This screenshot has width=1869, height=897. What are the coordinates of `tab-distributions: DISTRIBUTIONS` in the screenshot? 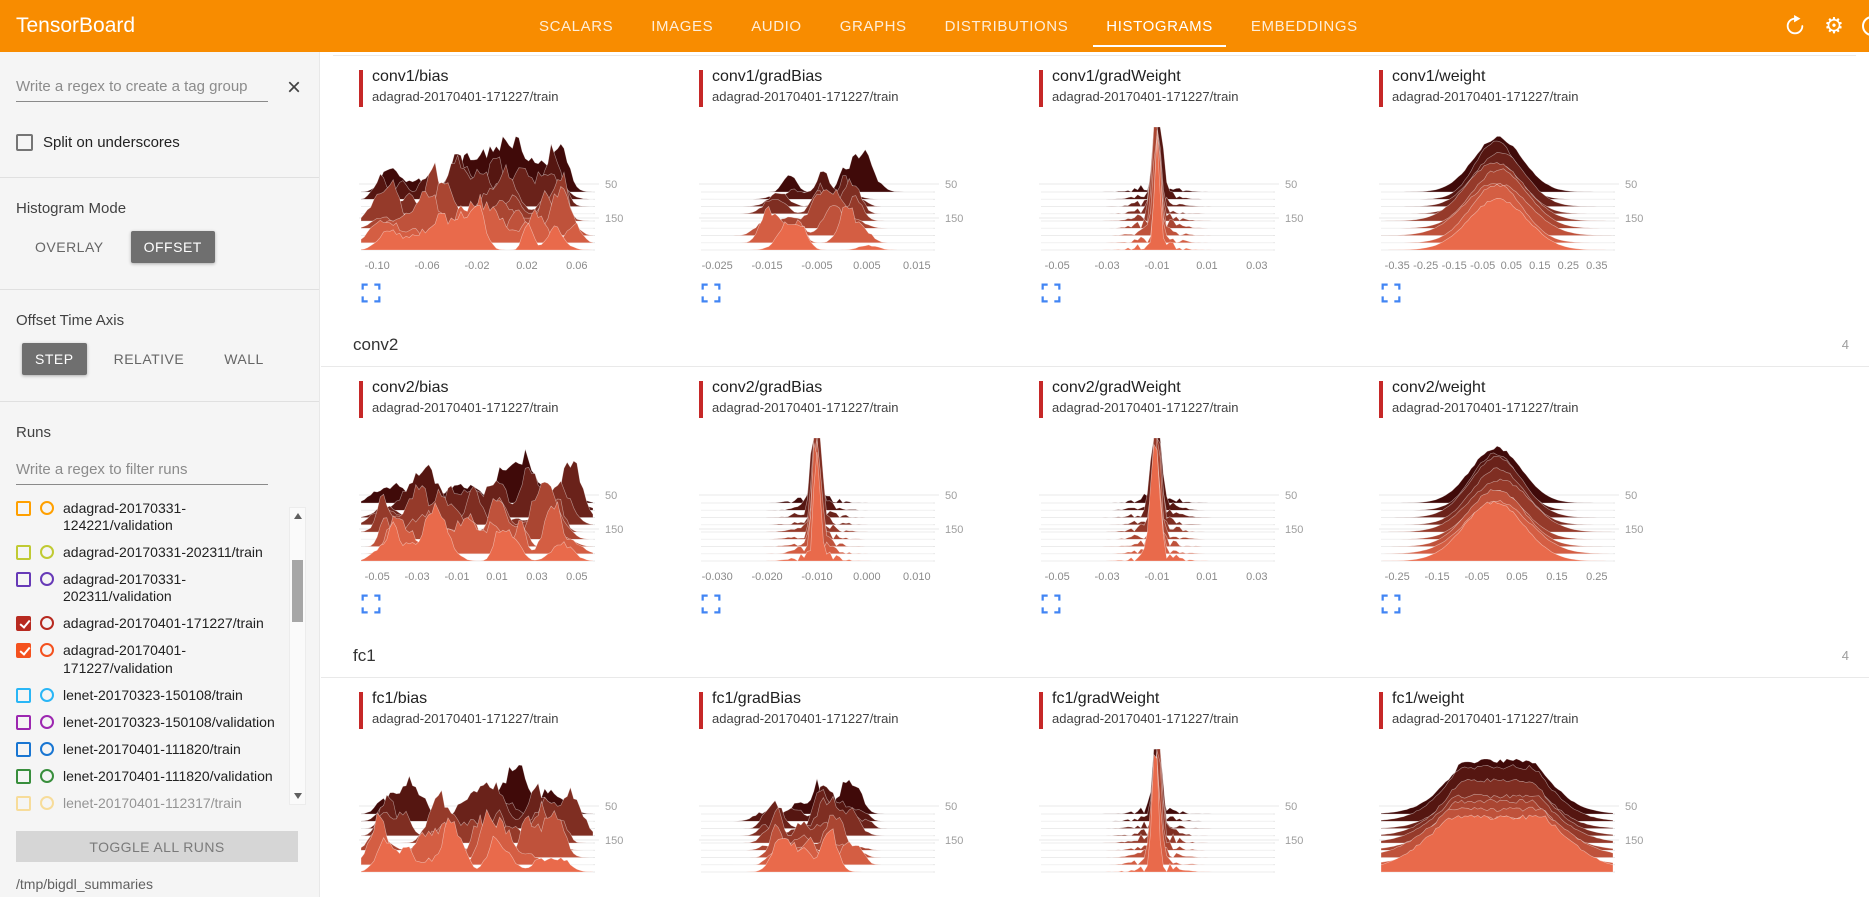 It's located at (1006, 26).